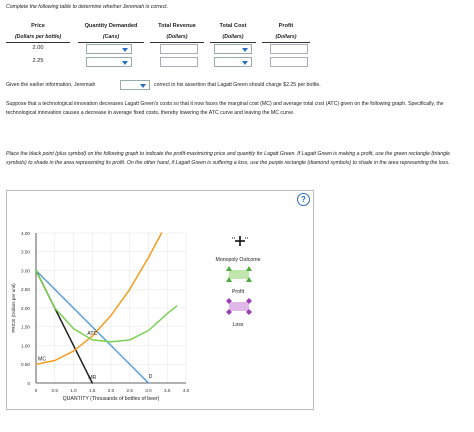 This screenshot has width=474, height=432. Describe the element at coordinates (51, 85) in the screenshot. I see `given-text-before: Given the earlier information, Jeremiah` at that location.